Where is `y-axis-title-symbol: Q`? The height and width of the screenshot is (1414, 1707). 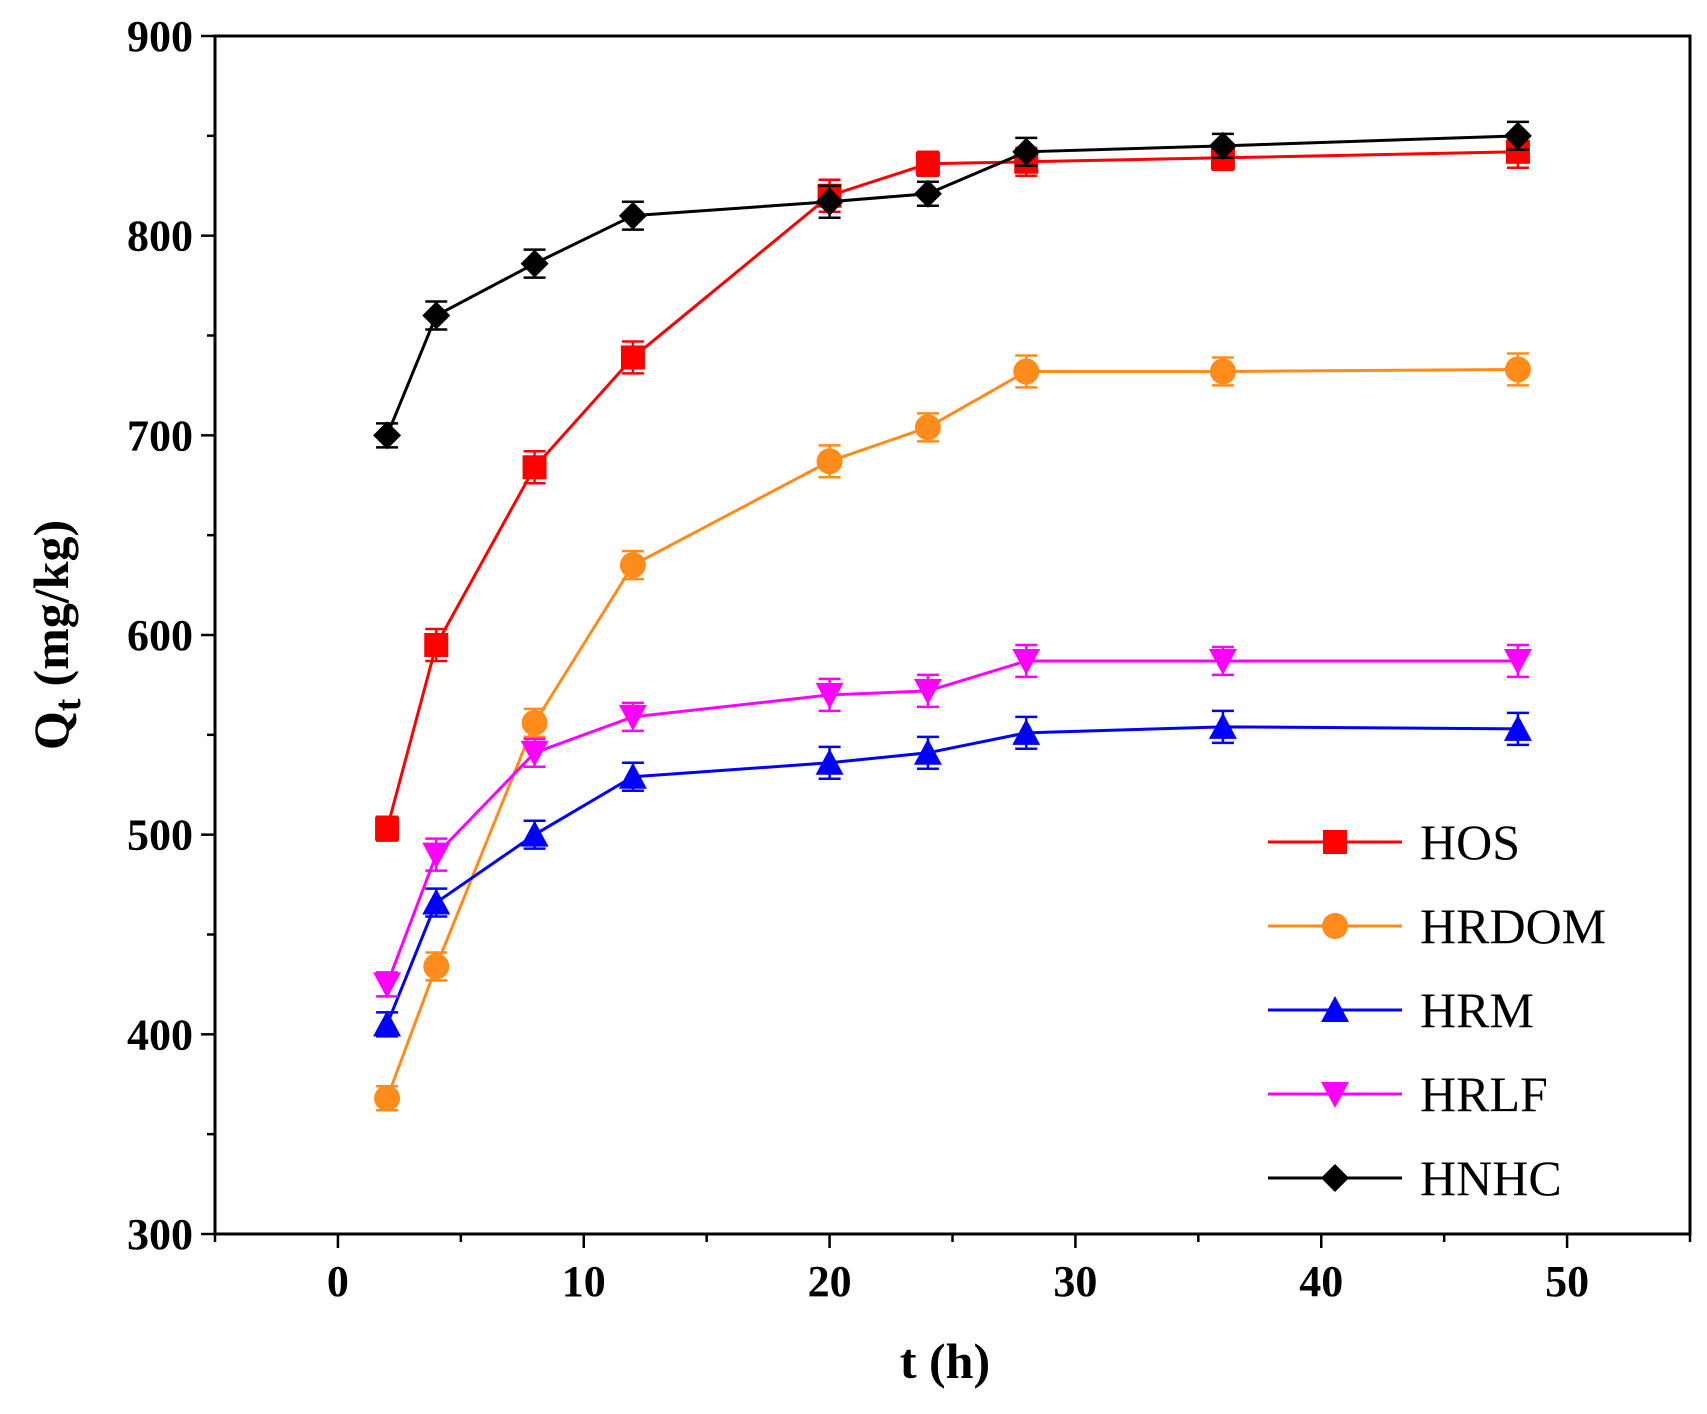
y-axis-title-symbol: Q is located at coordinates (51, 730).